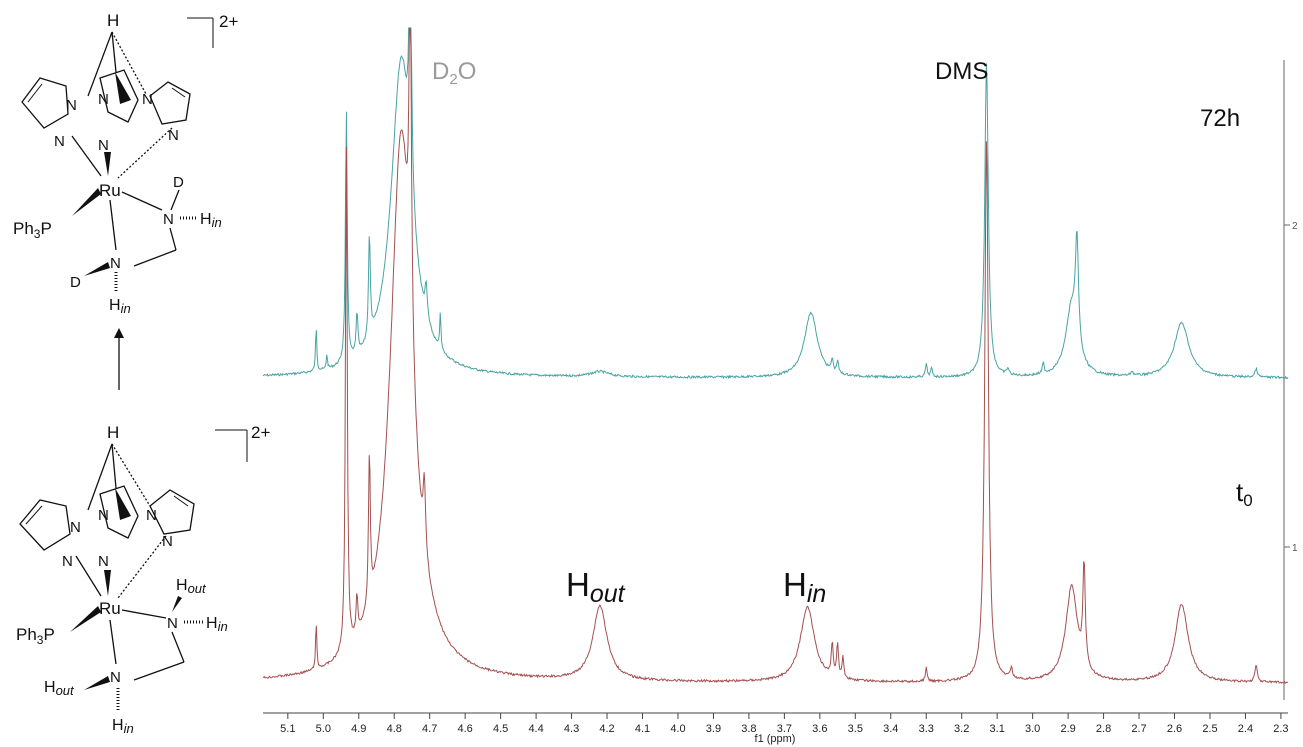 This screenshot has height=747, width=1303. Describe the element at coordinates (1280, 729) in the screenshot. I see `x-tick-label: 2.3` at that location.